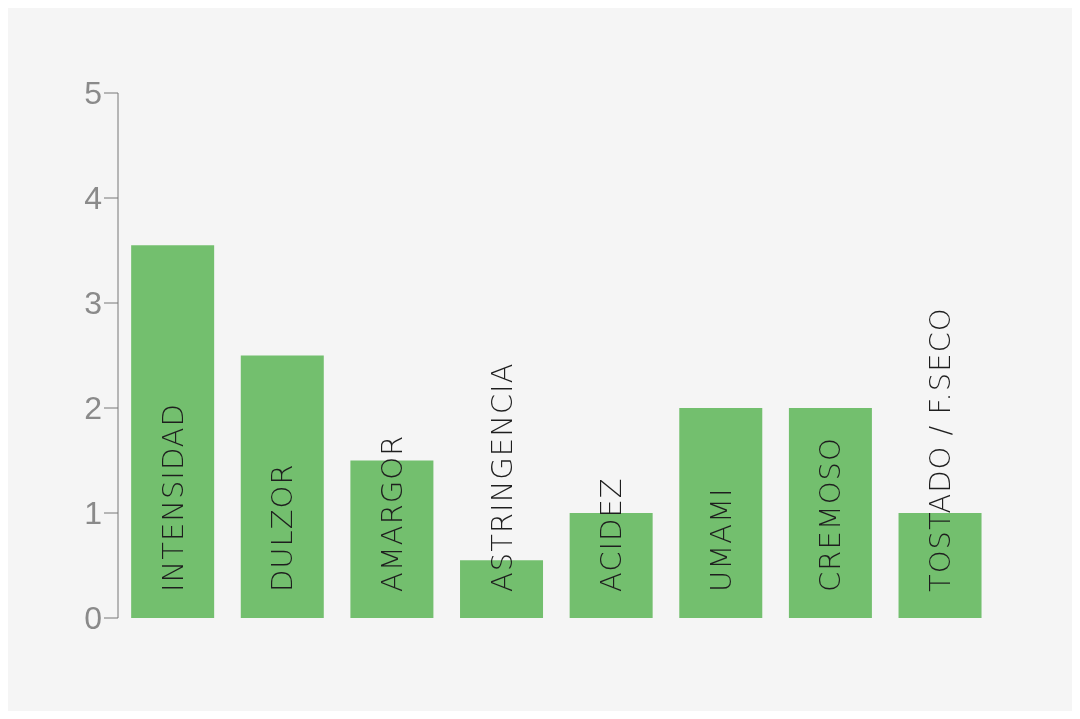 This screenshot has height=719, width=1080. Describe the element at coordinates (720, 539) in the screenshot. I see `x-tick-label: UMAMI` at that location.